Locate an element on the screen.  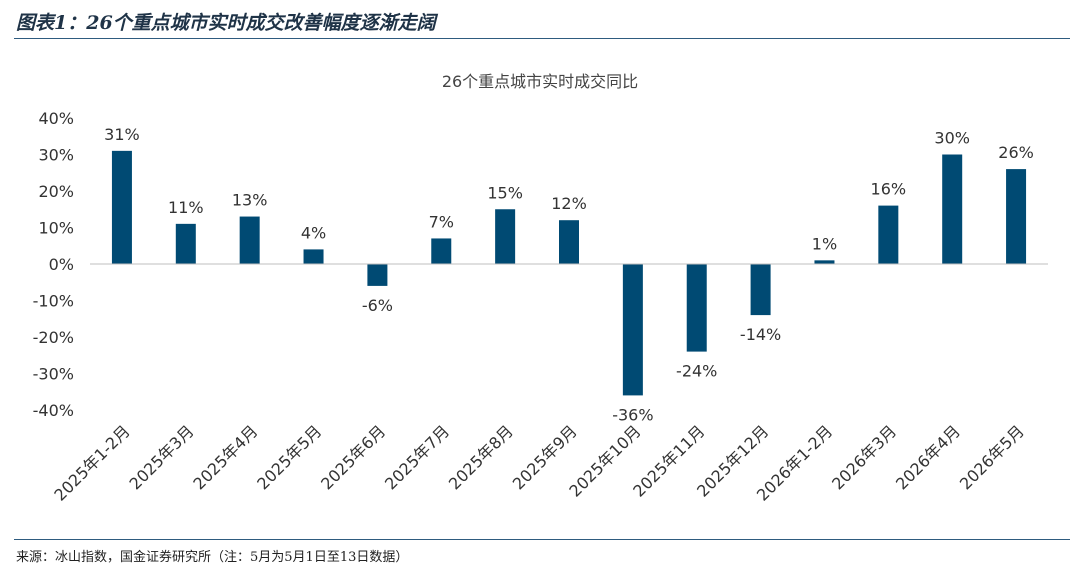
y-tick-label: 0% is located at coordinates (61, 264).